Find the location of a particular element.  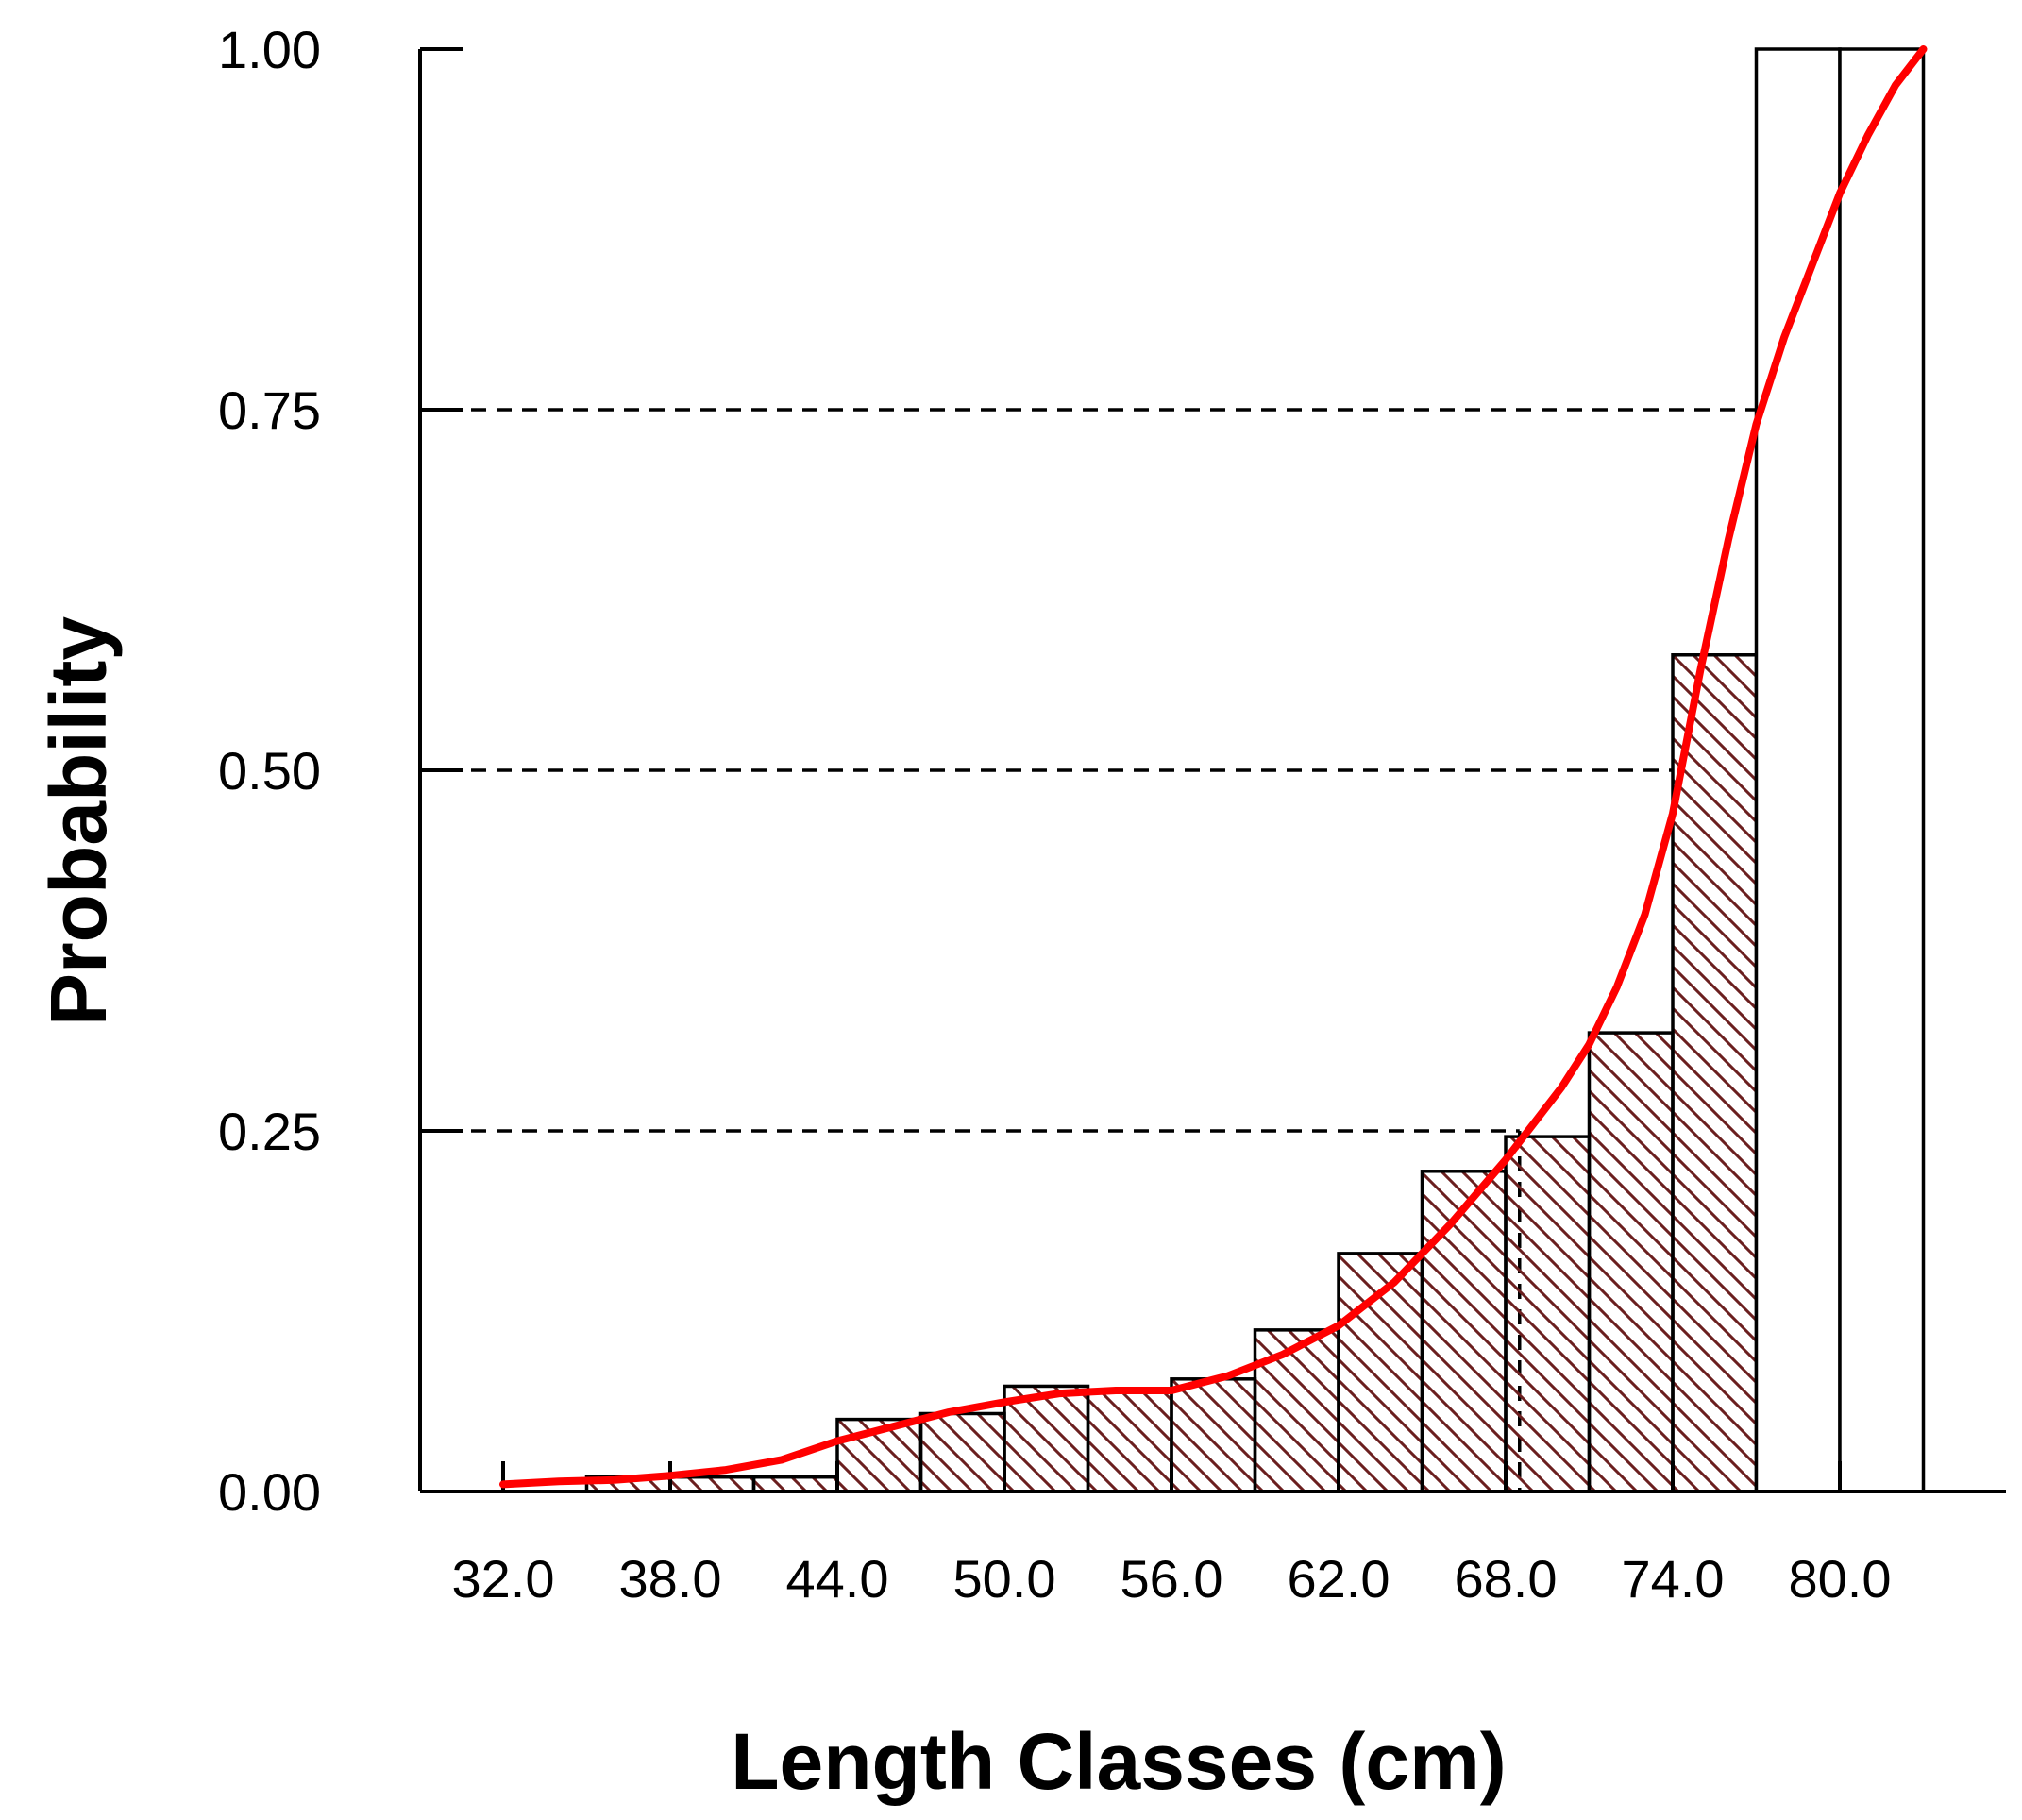

x-tick-label-7: 74.0 is located at coordinates (1673, 1579).